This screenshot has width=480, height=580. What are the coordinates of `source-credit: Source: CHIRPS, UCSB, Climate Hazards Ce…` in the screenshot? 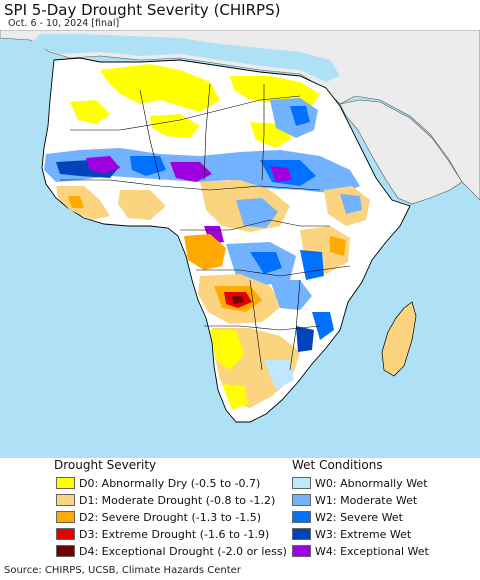 It's located at (122, 570).